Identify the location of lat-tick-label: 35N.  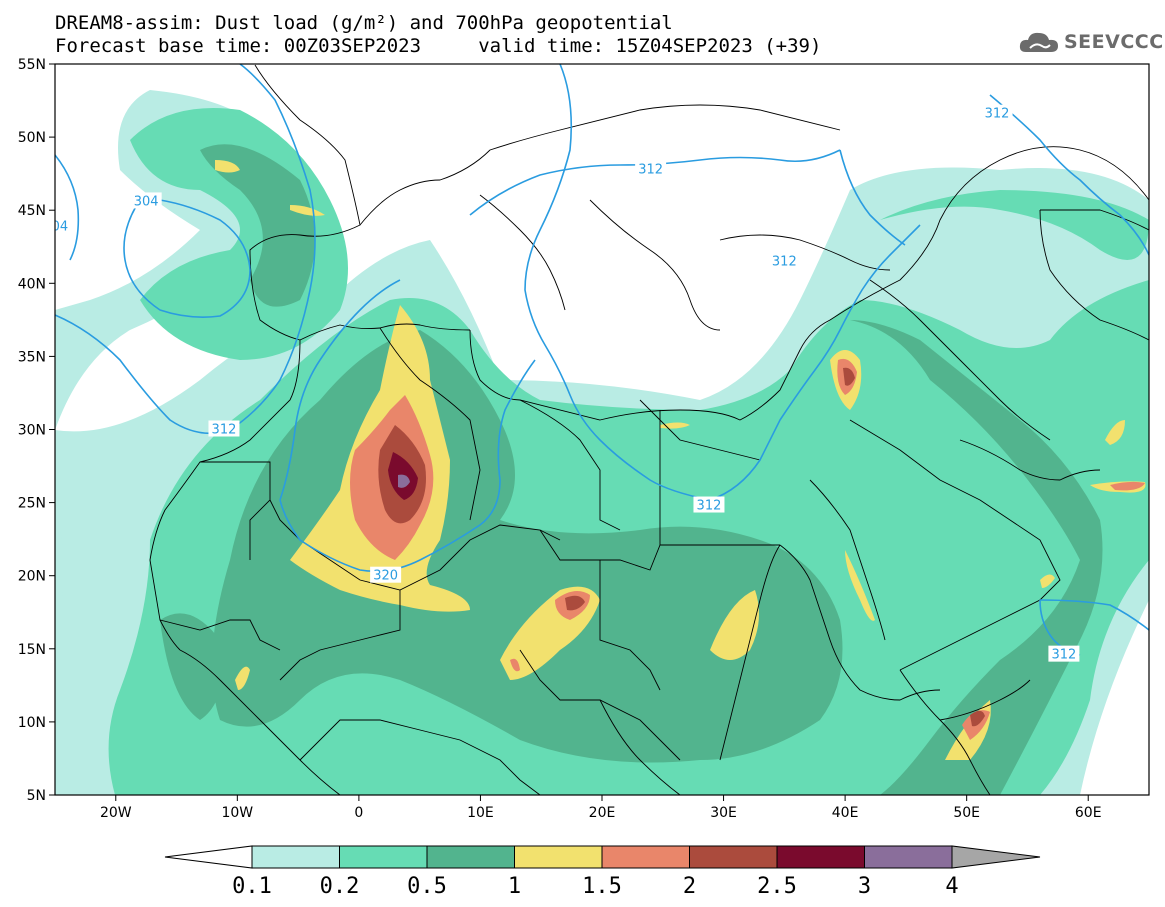
(32, 357).